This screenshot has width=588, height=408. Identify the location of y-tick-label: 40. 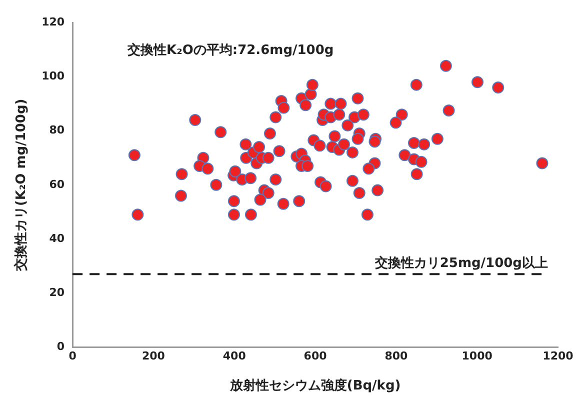
(57, 238).